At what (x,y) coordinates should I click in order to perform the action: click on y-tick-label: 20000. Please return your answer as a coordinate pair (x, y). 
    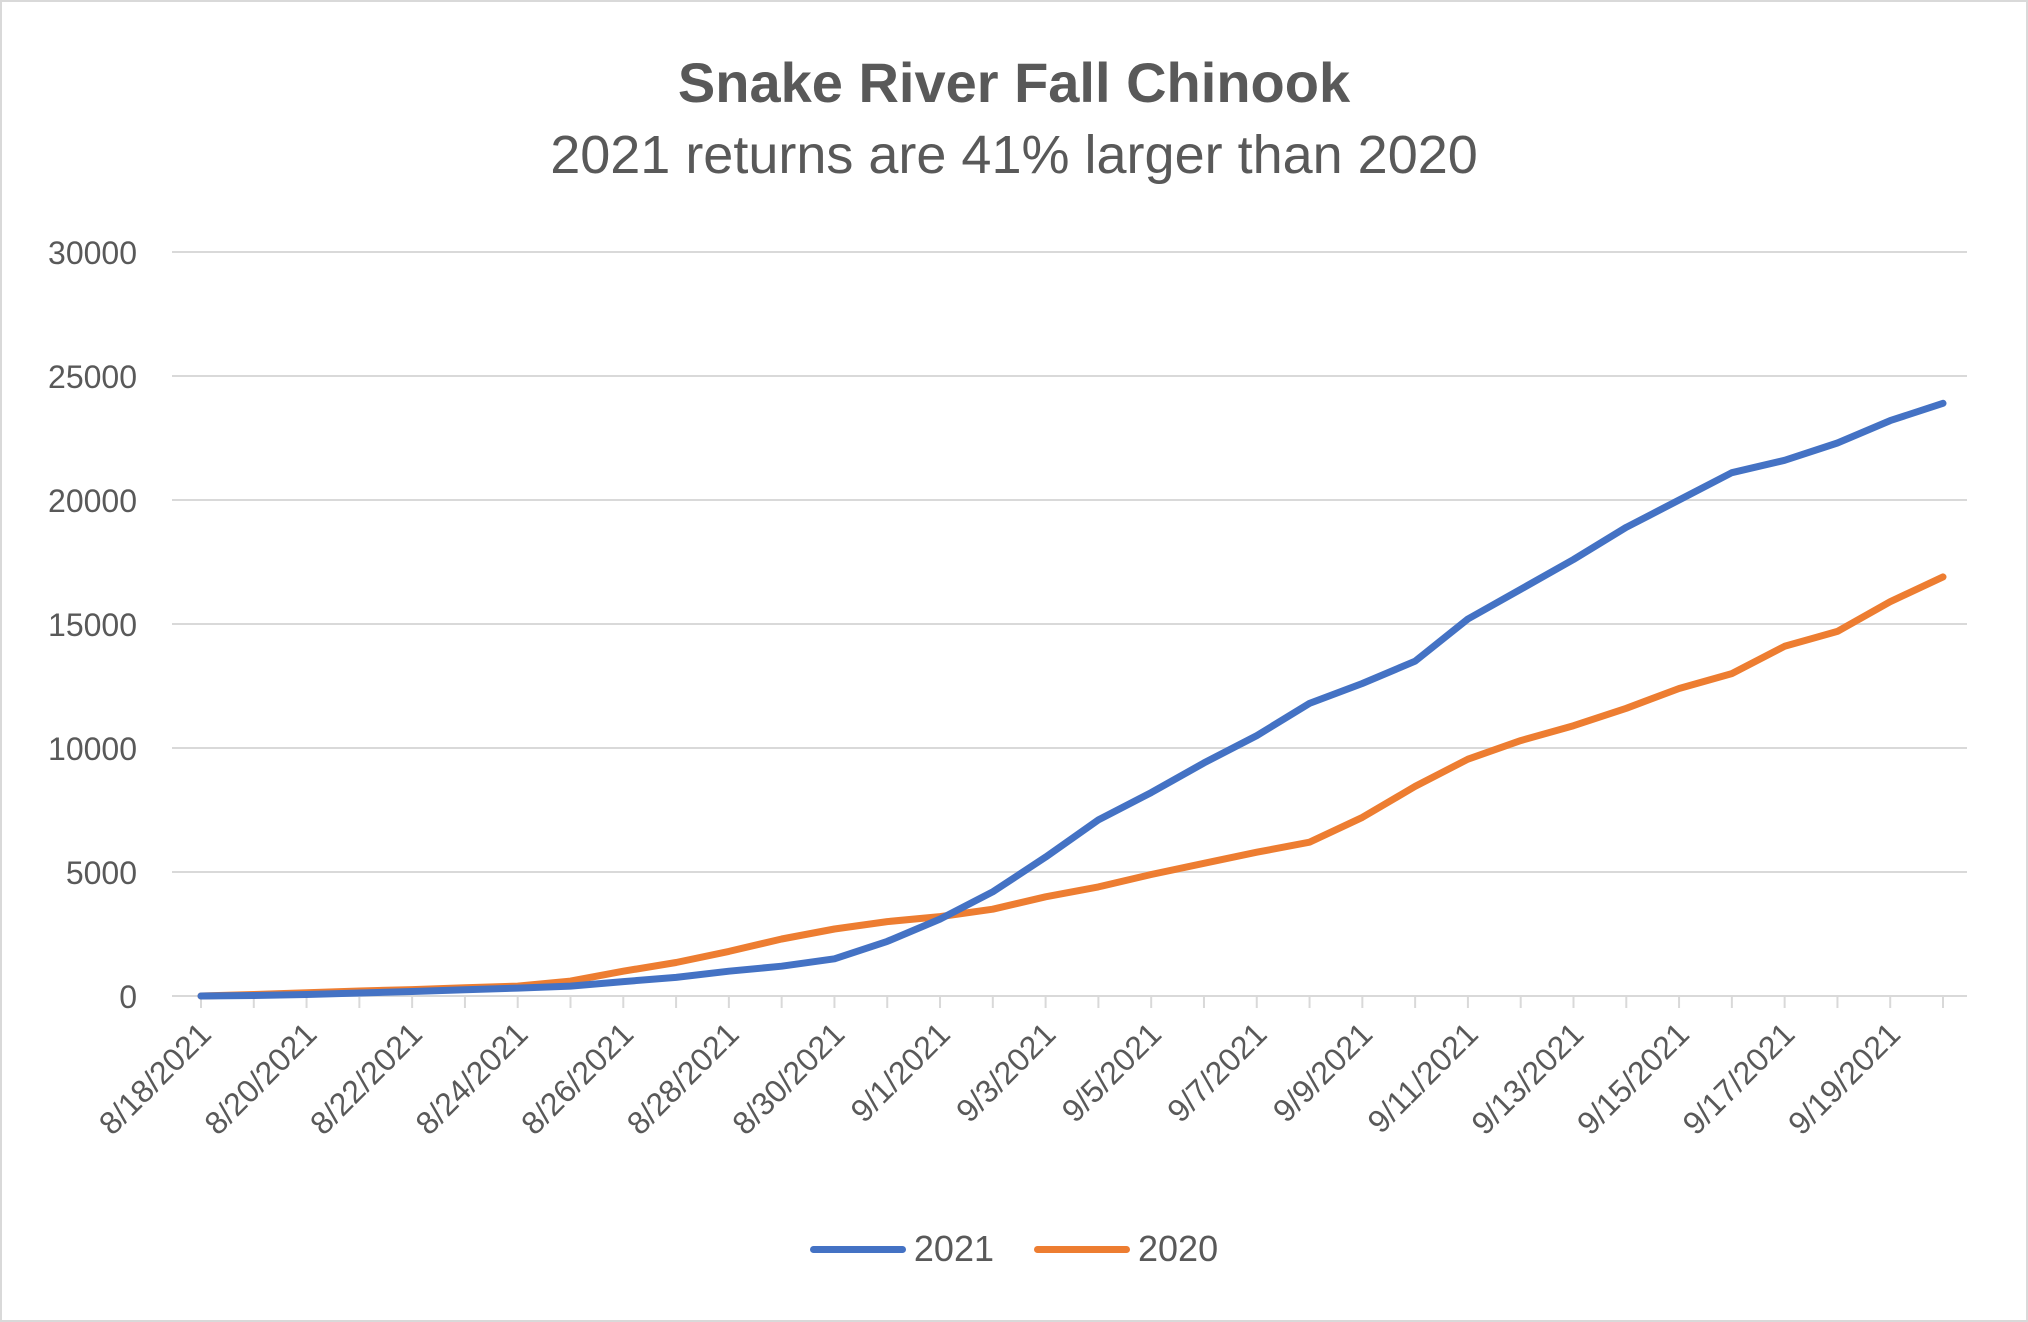
    Looking at the image, I should click on (92, 501).